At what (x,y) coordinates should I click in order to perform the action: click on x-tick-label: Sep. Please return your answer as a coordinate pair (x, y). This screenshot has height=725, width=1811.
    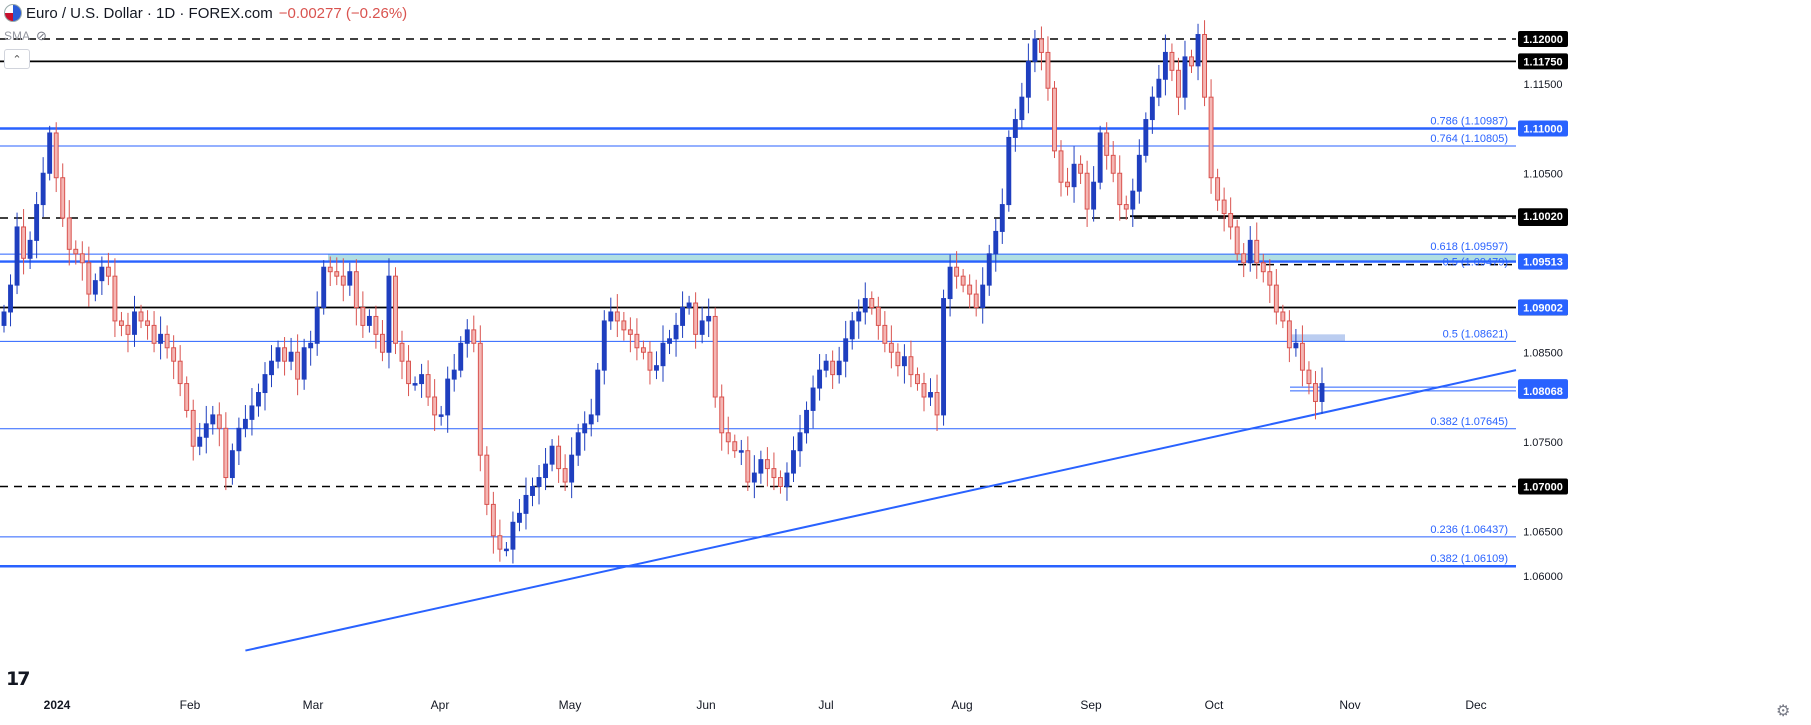
    Looking at the image, I should click on (1091, 705).